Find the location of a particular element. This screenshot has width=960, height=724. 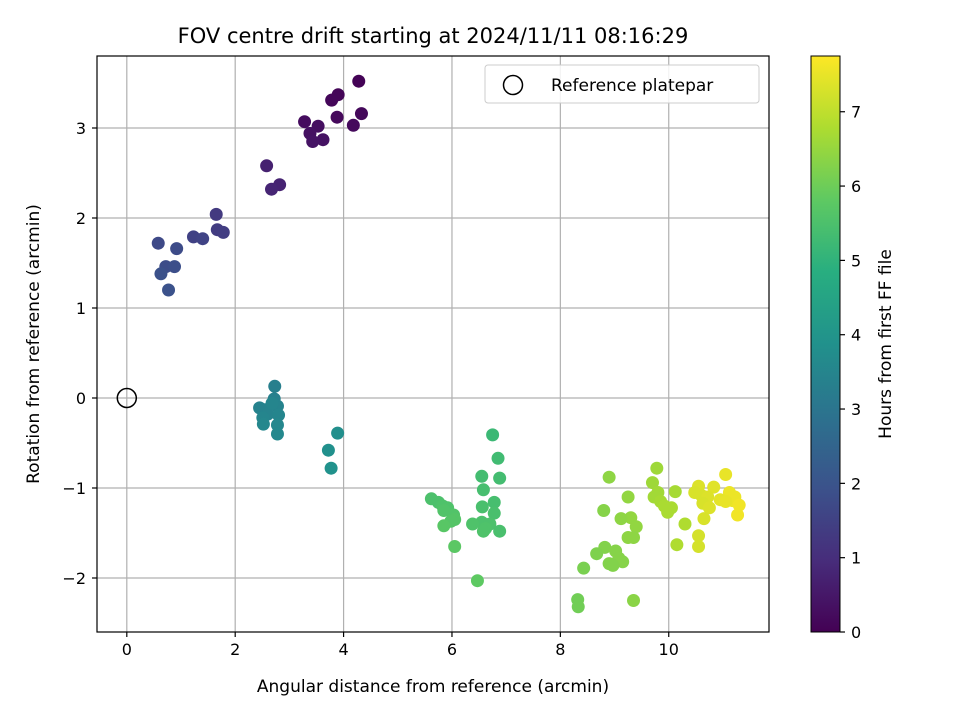

legend-box is located at coordinates (622, 84).